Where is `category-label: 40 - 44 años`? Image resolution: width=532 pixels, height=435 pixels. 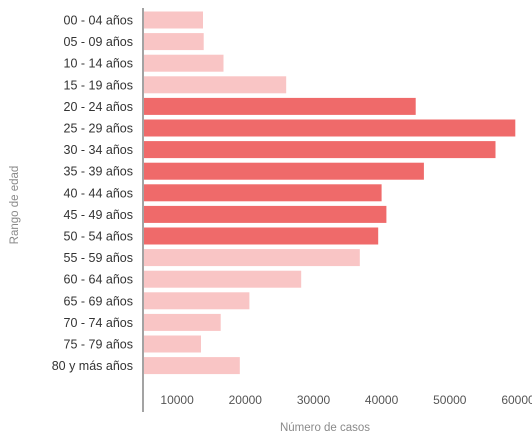
category-label: 40 - 44 años is located at coordinates (99, 193).